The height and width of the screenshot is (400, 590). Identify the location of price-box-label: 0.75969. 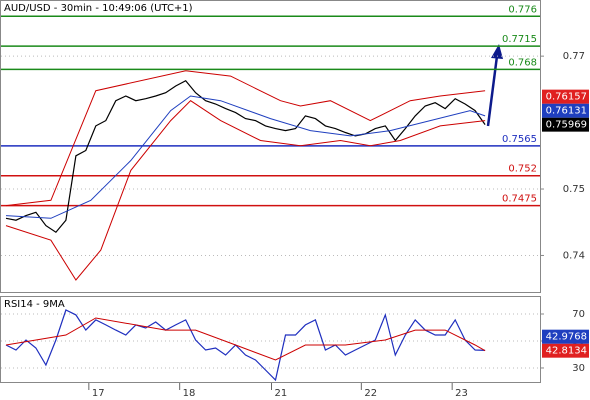
(566, 125).